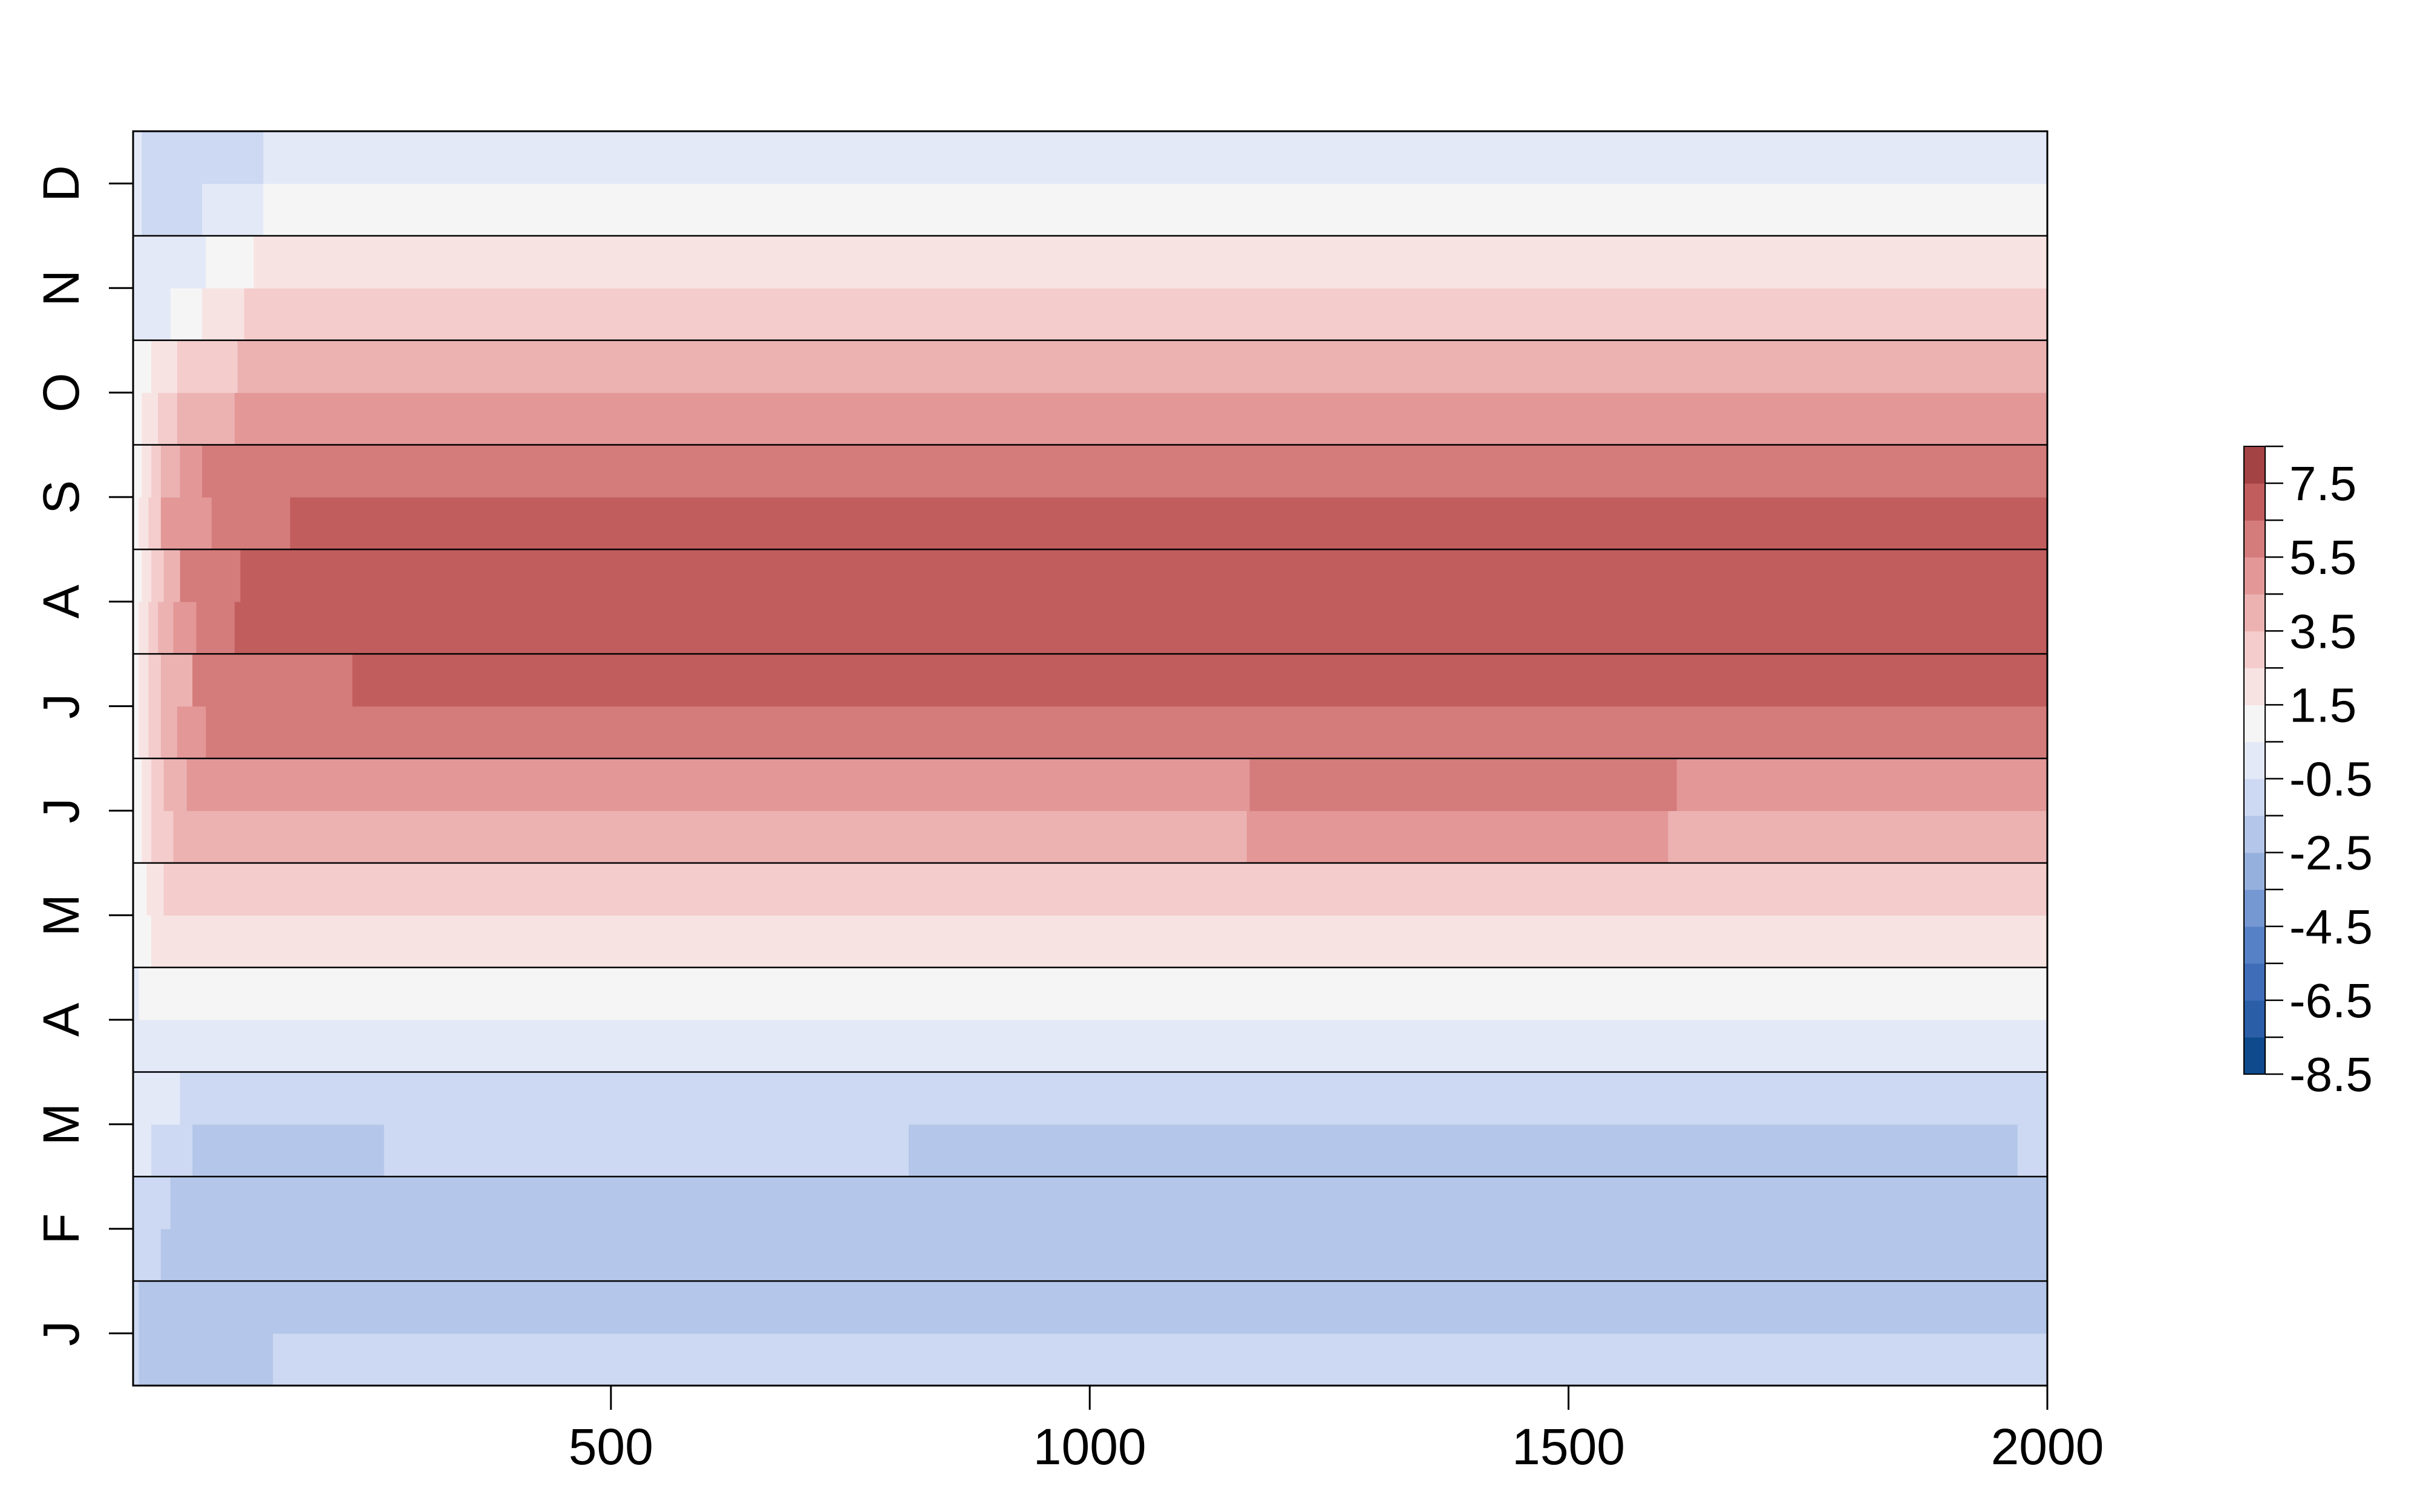 This screenshot has width=2420, height=1512. What do you see at coordinates (61, 392) in the screenshot?
I see `y-tick-label: O` at bounding box center [61, 392].